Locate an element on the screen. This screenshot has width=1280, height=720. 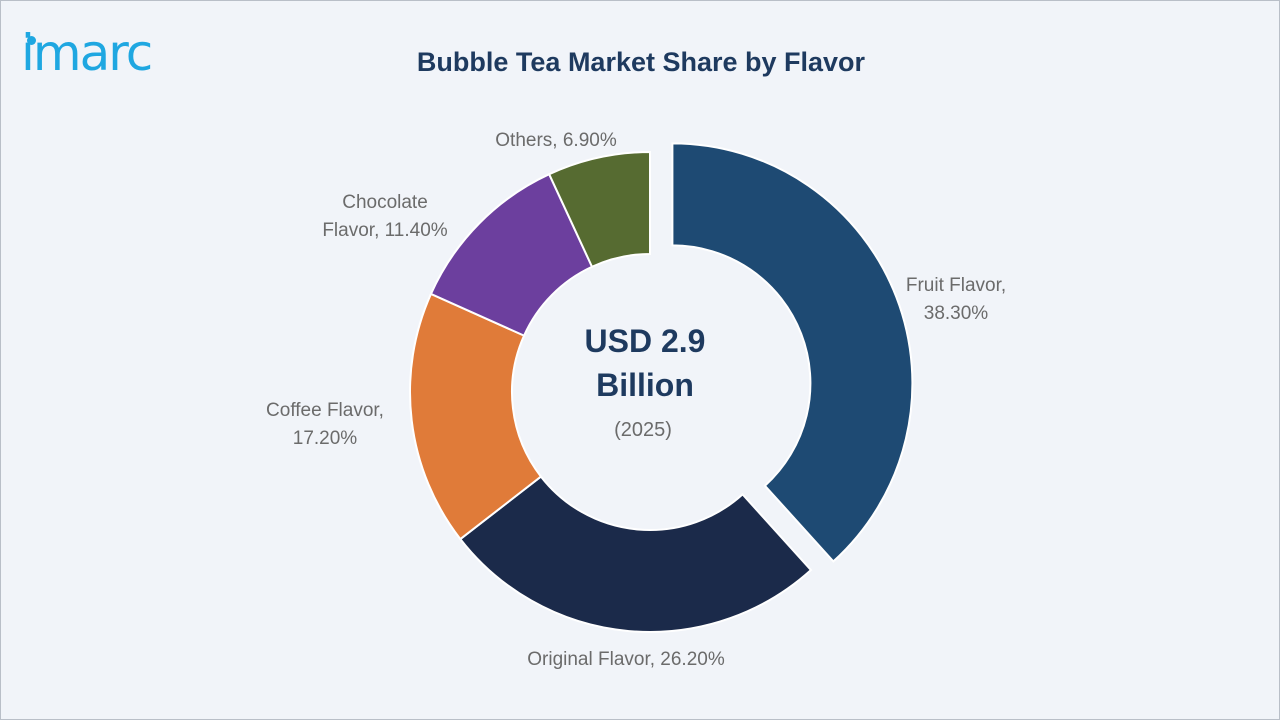
center-year: (2025) is located at coordinates (643, 430).